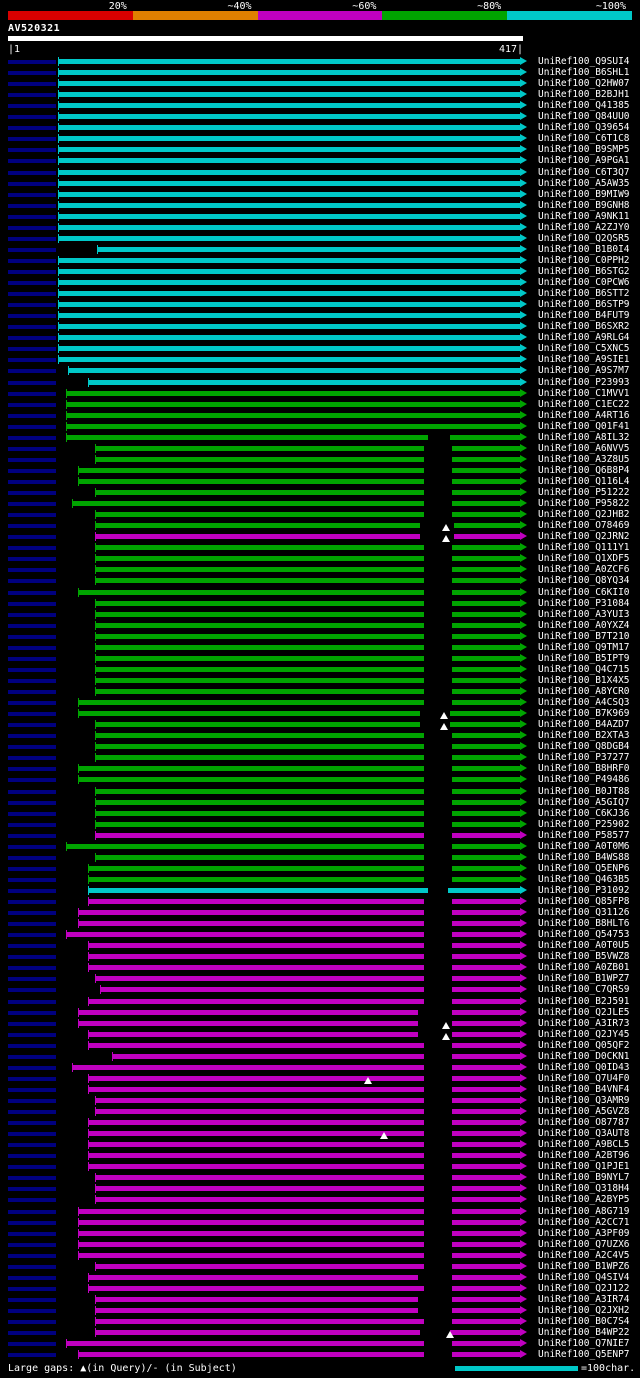 This screenshot has height=1378, width=640. What do you see at coordinates (584, 371) in the screenshot?
I see `hit-label: UniRef100_A9S7M7` at bounding box center [584, 371].